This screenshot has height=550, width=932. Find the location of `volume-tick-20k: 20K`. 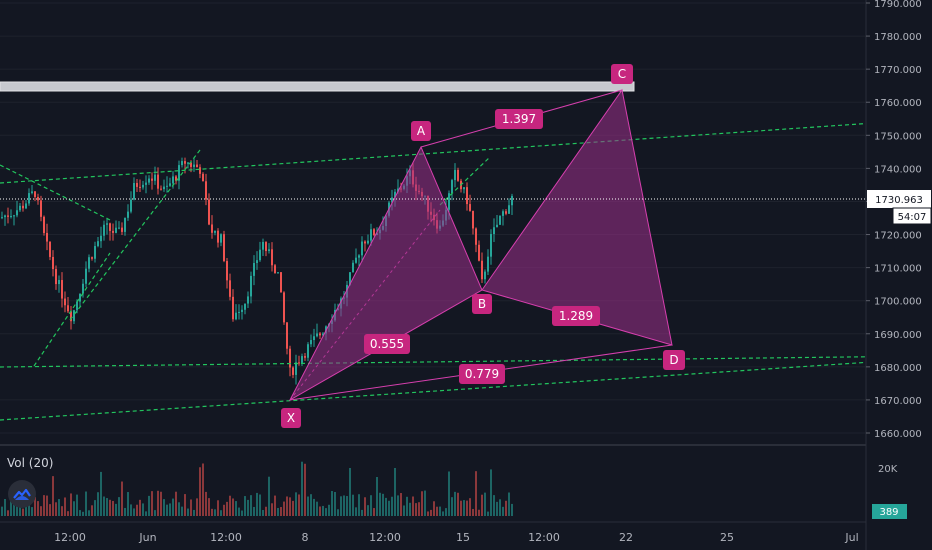

volume-tick-20k: 20K is located at coordinates (888, 469).